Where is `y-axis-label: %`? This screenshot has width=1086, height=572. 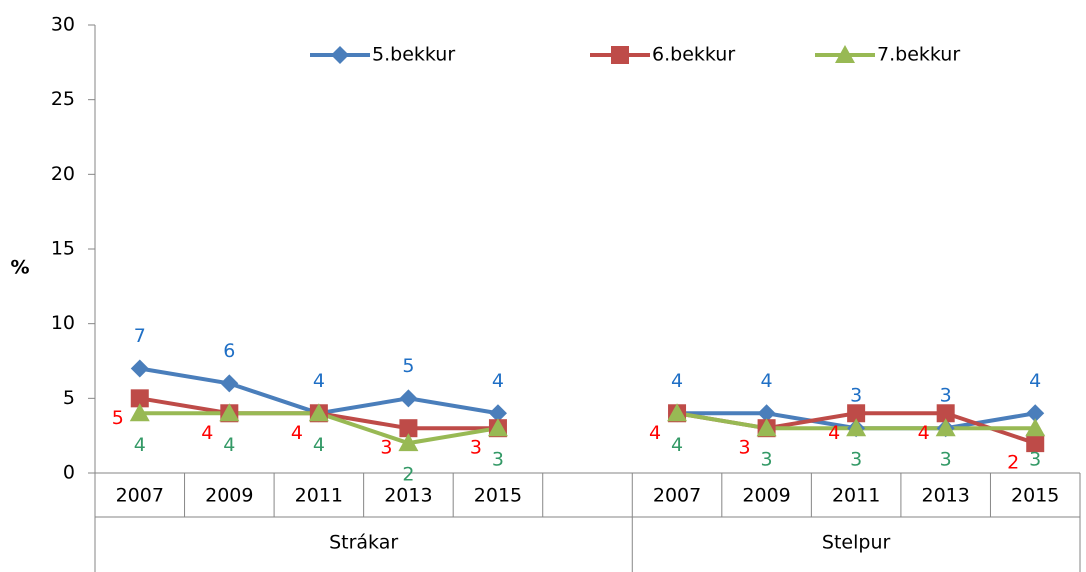
y-axis-label: % is located at coordinates (19, 268).